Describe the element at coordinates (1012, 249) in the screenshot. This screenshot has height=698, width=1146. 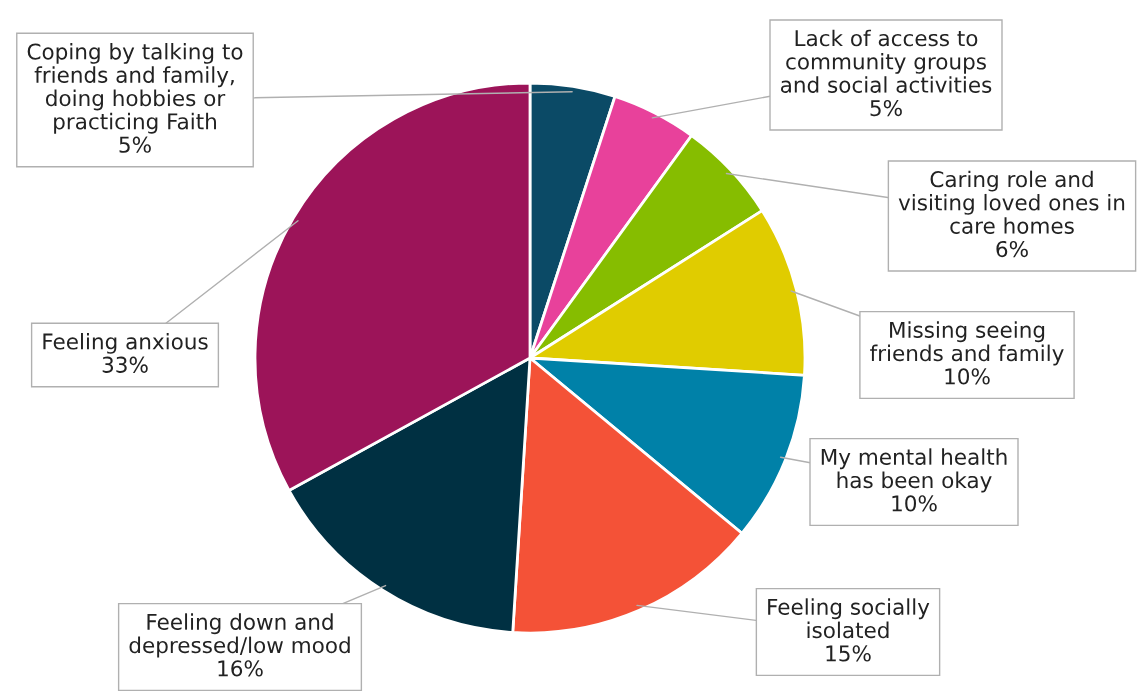
I see `data-label: 6%` at that location.